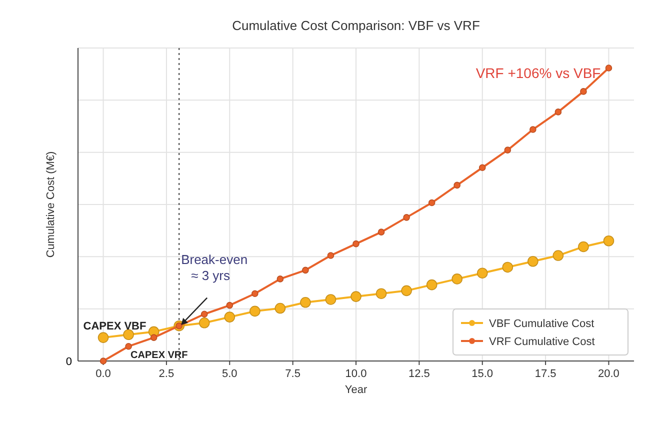 Image resolution: width=664 pixels, height=421 pixels. What do you see at coordinates (541, 324) in the screenshot?
I see `legend-label: VBF Cumulative Cost` at bounding box center [541, 324].